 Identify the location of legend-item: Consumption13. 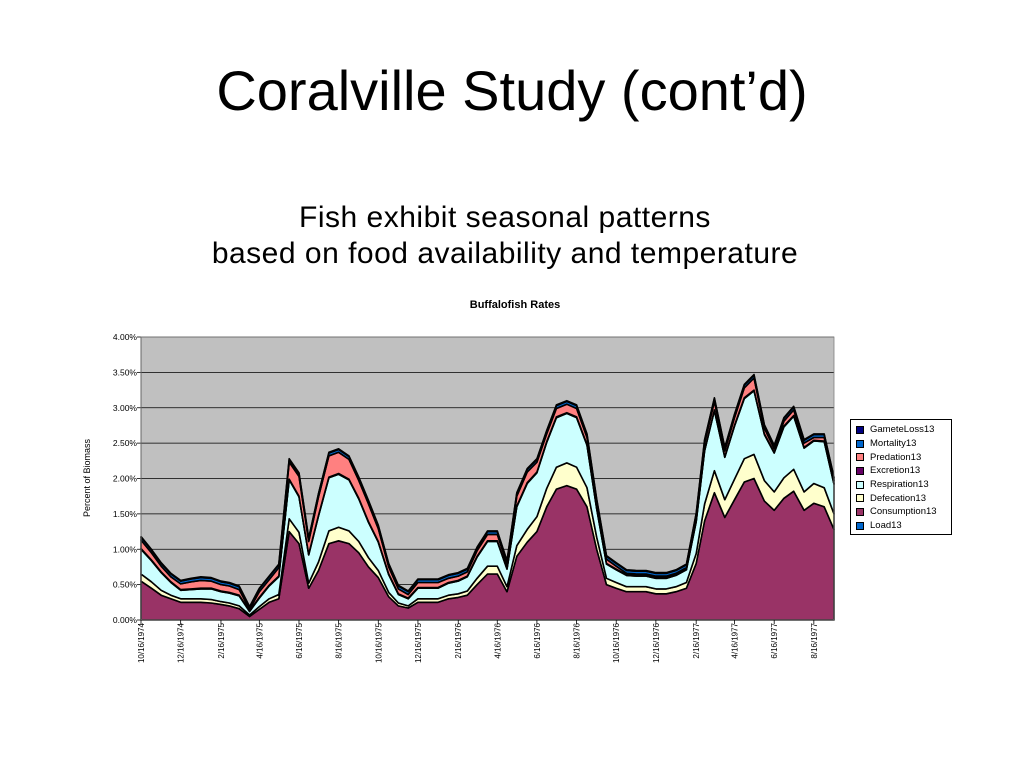
(903, 512).